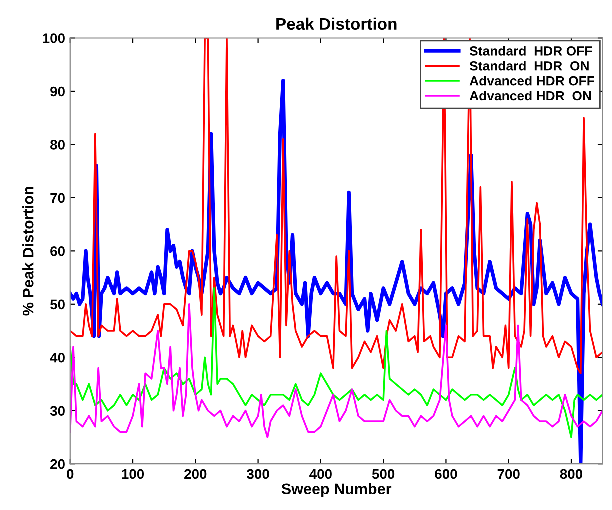 This screenshot has width=612, height=510. What do you see at coordinates (509, 474) in the screenshot?
I see `x-tick-label: 700` at bounding box center [509, 474].